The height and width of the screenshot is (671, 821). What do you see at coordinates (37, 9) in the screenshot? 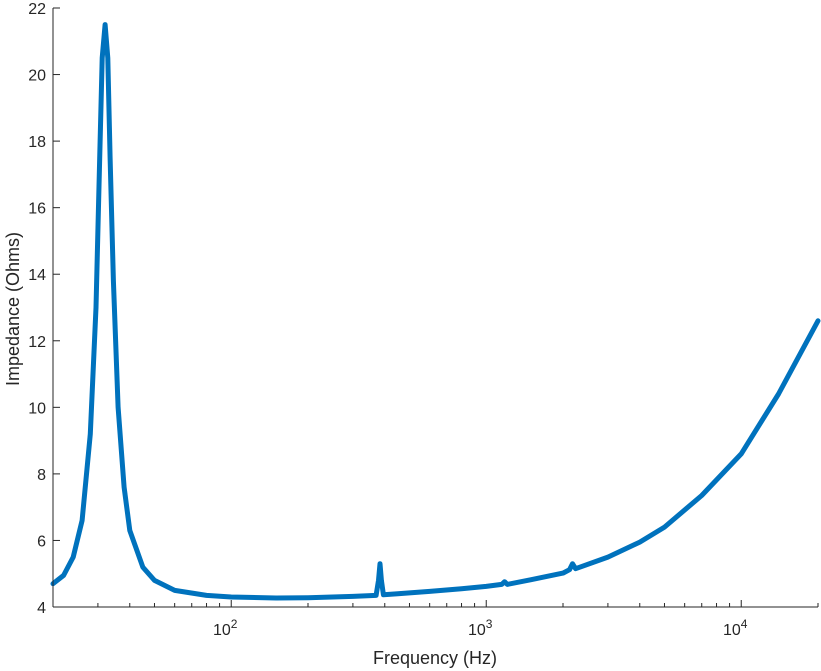
I see `y-tick-label: 22` at bounding box center [37, 9].